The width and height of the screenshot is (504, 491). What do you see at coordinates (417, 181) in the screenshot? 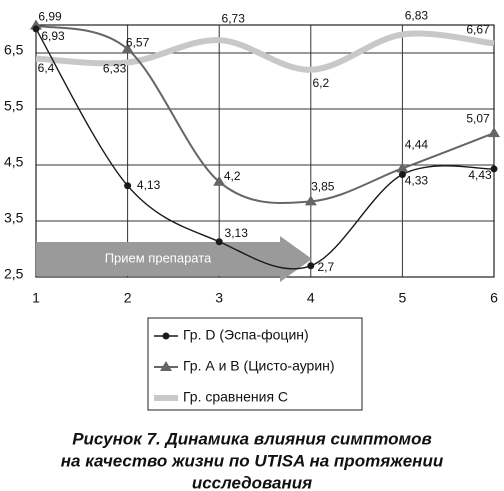
I see `data-label: 4,33` at bounding box center [417, 181].